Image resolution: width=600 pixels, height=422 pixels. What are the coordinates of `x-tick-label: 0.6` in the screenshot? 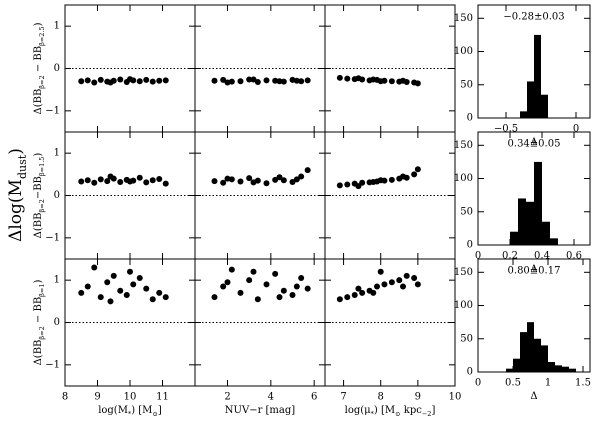 It's located at (574, 256).